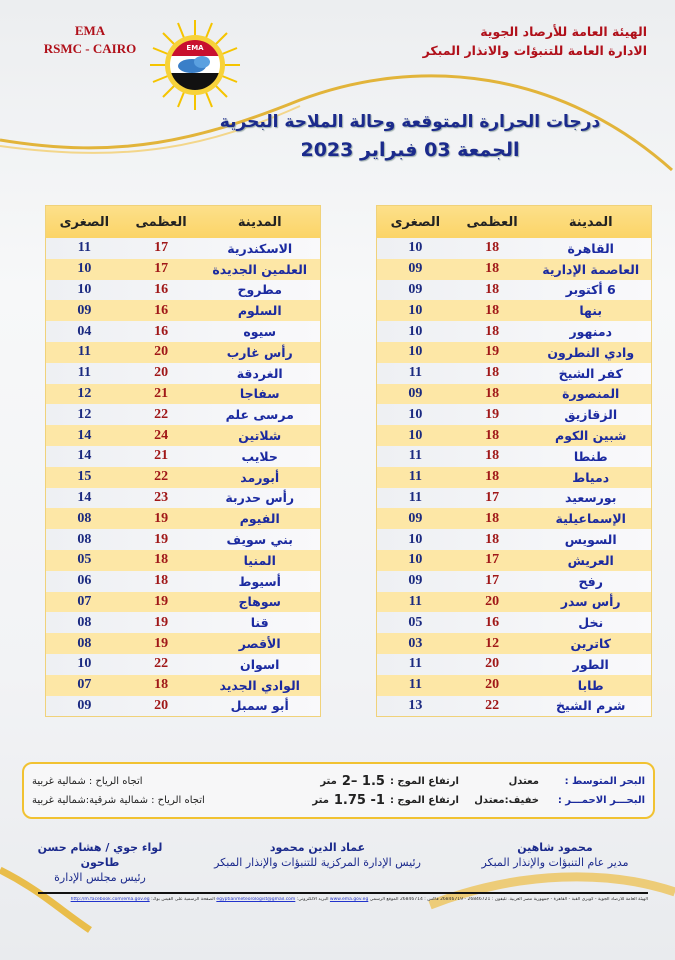 This screenshot has height=960, width=675. Describe the element at coordinates (492, 222) in the screenshot. I see `col-max: العظمى` at that location.